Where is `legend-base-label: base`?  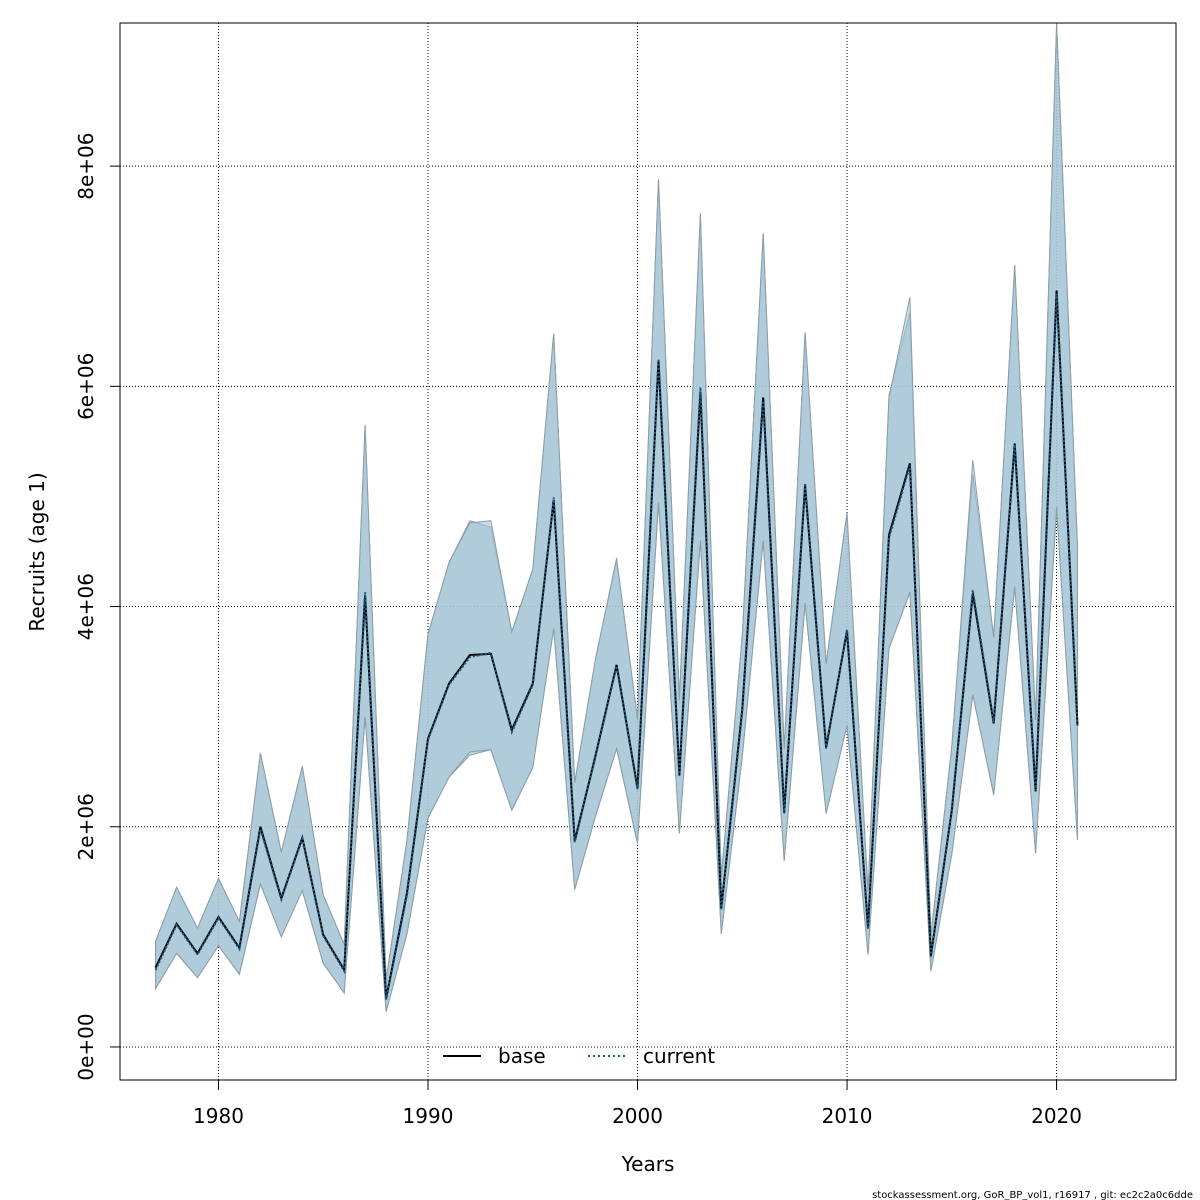 legend-base-label: base is located at coordinates (522, 1056).